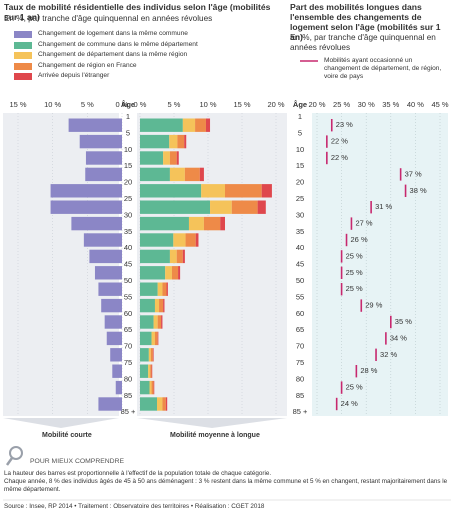 Image resolution: width=454 pixels, height=512 pixels. Describe the element at coordinates (300, 182) in the screenshot. I see `age-label: 20` at that location.